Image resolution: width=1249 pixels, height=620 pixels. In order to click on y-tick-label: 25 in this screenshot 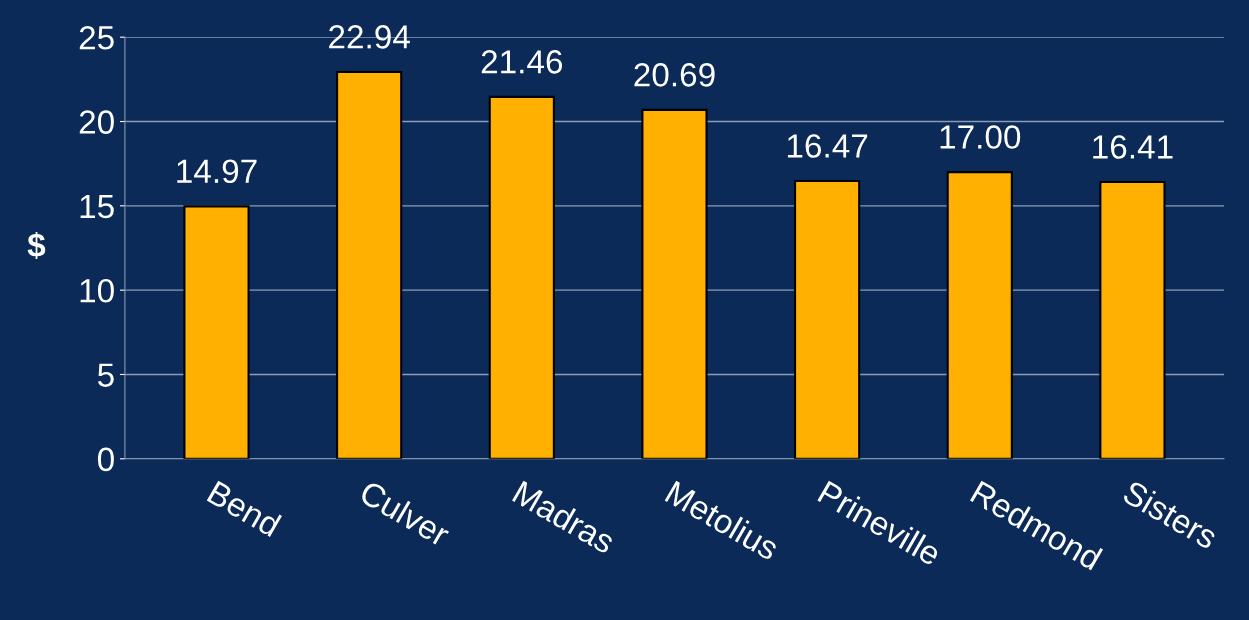, I will do `click(96, 38)`.